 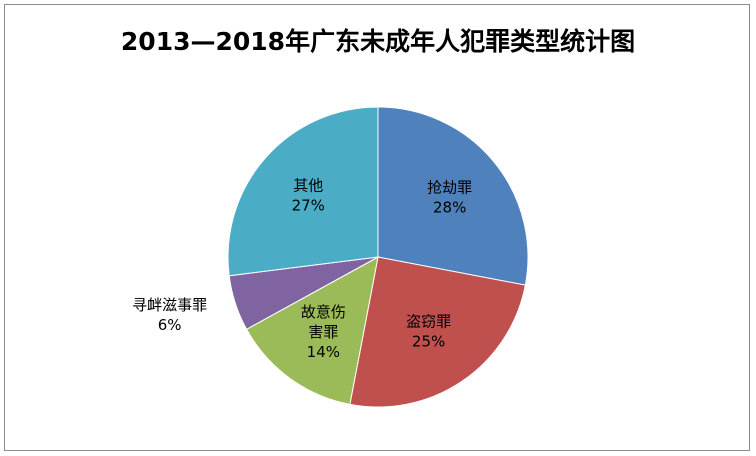 What do you see at coordinates (378, 41) in the screenshot?
I see `chart-title: 2013—2018年广东未成年人犯罪类型统计图` at bounding box center [378, 41].